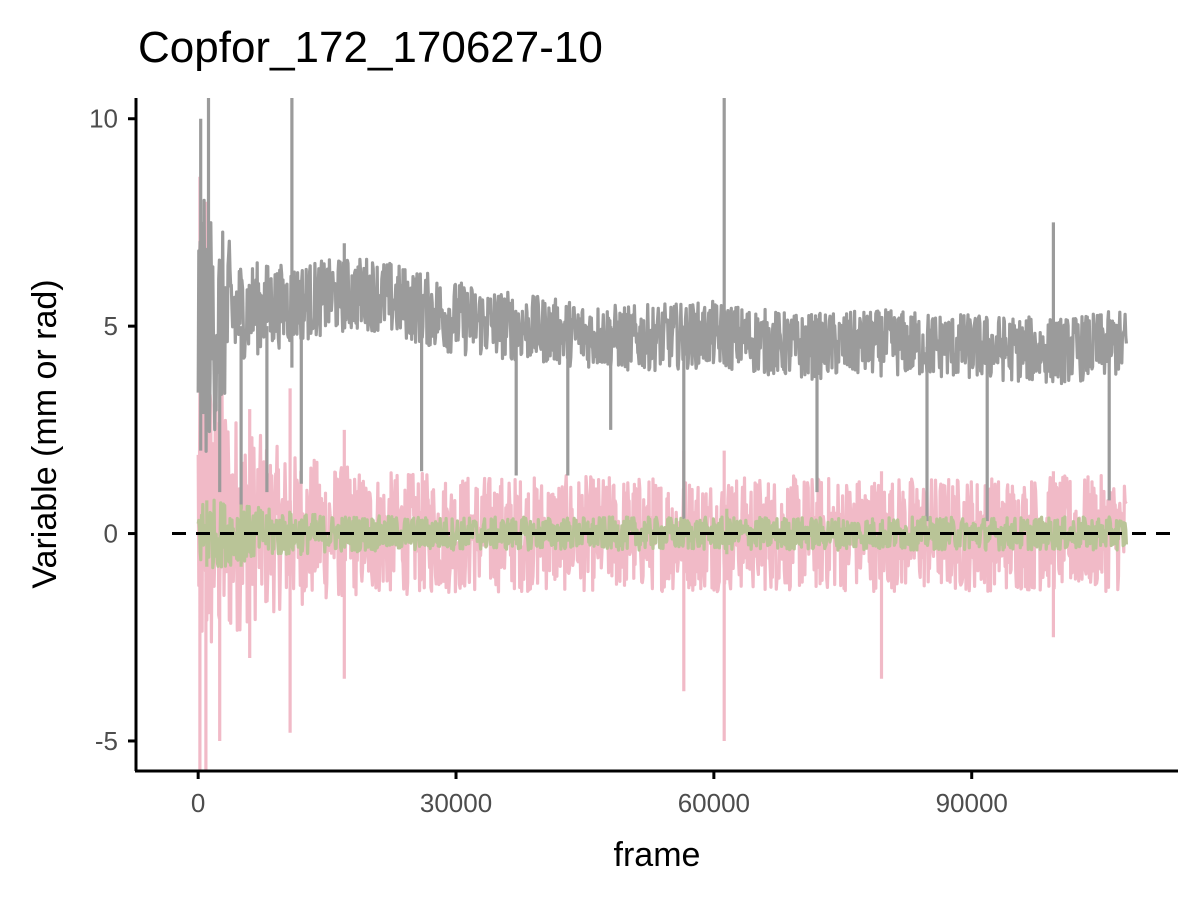 The height and width of the screenshot is (900, 1200). What do you see at coordinates (111, 534) in the screenshot?
I see `y-tick-label: 0` at bounding box center [111, 534].